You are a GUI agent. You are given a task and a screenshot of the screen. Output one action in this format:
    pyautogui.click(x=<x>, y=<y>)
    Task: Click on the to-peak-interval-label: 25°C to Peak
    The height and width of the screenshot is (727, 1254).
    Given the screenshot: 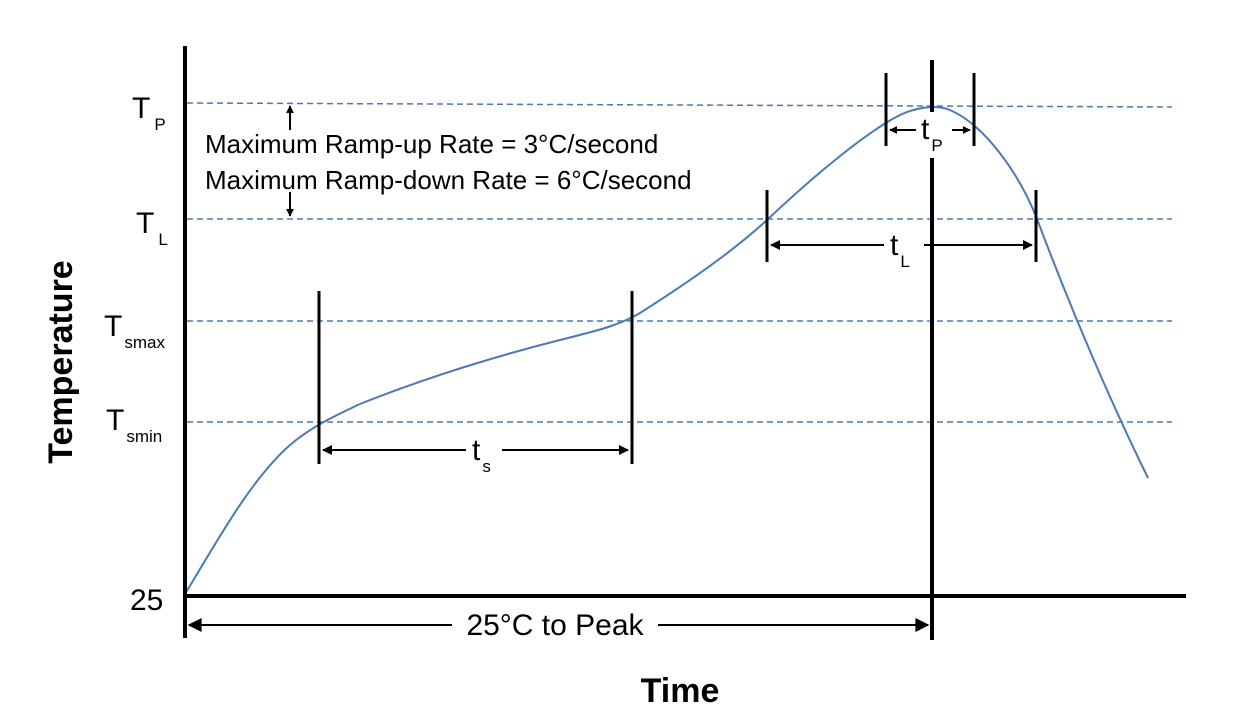 What is the action you would take?
    pyautogui.click(x=555, y=625)
    